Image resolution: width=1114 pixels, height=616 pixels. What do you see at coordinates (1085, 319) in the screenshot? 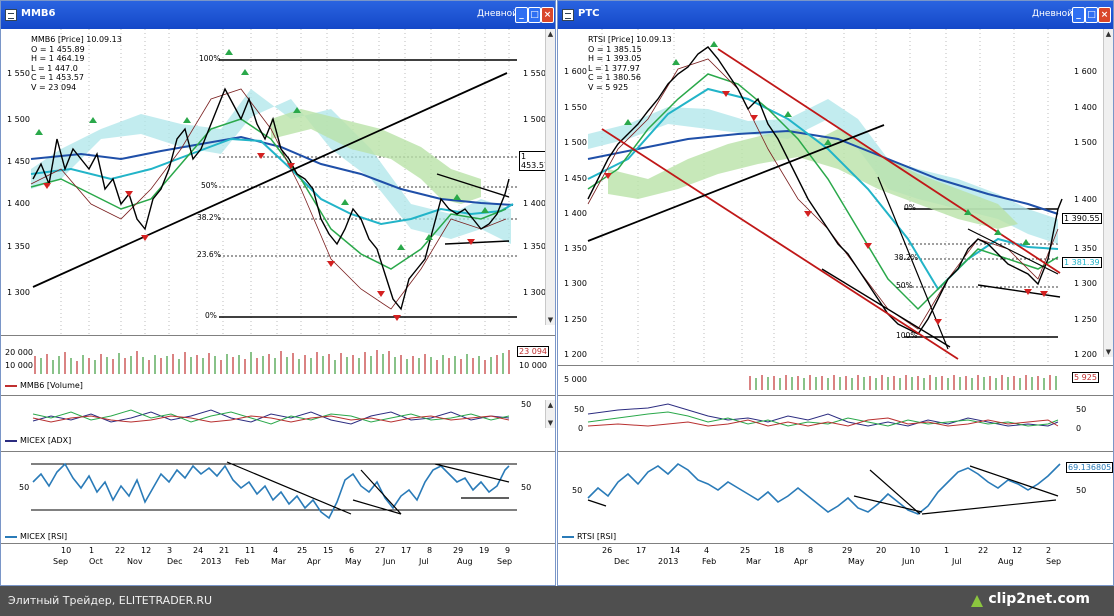
I see `right-axis-label: 1 250` at bounding box center [1085, 319].